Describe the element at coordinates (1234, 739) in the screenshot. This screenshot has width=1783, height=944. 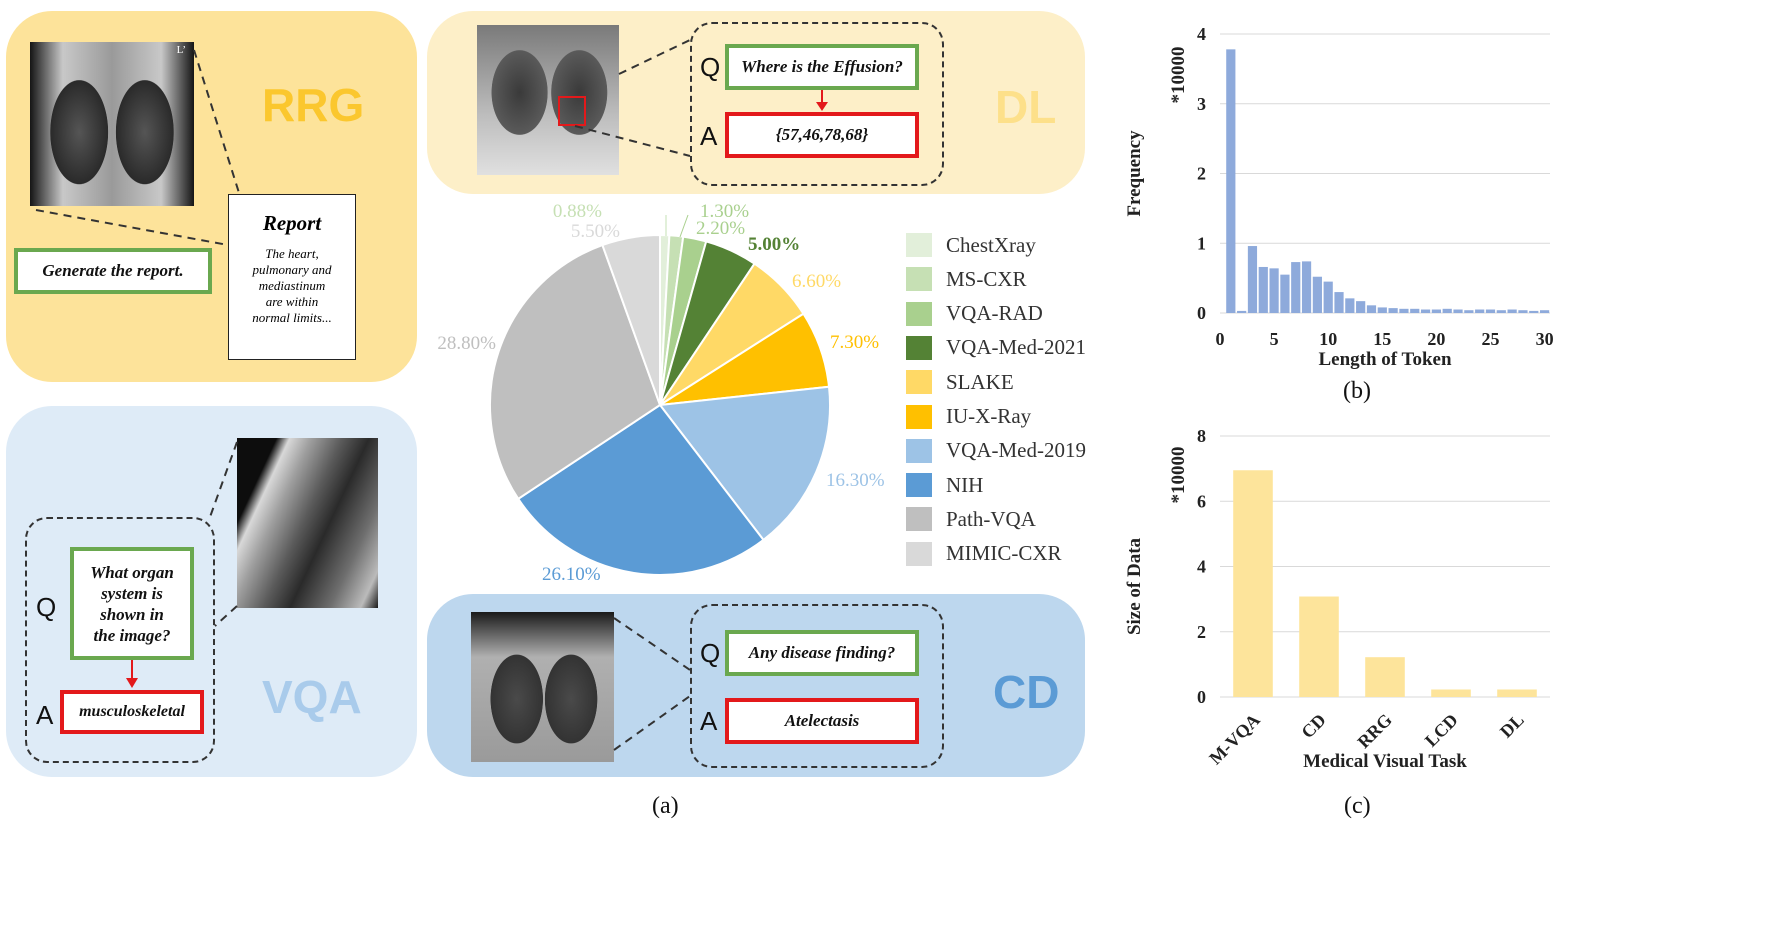
I see `x-tick-label: M-VQA` at that location.